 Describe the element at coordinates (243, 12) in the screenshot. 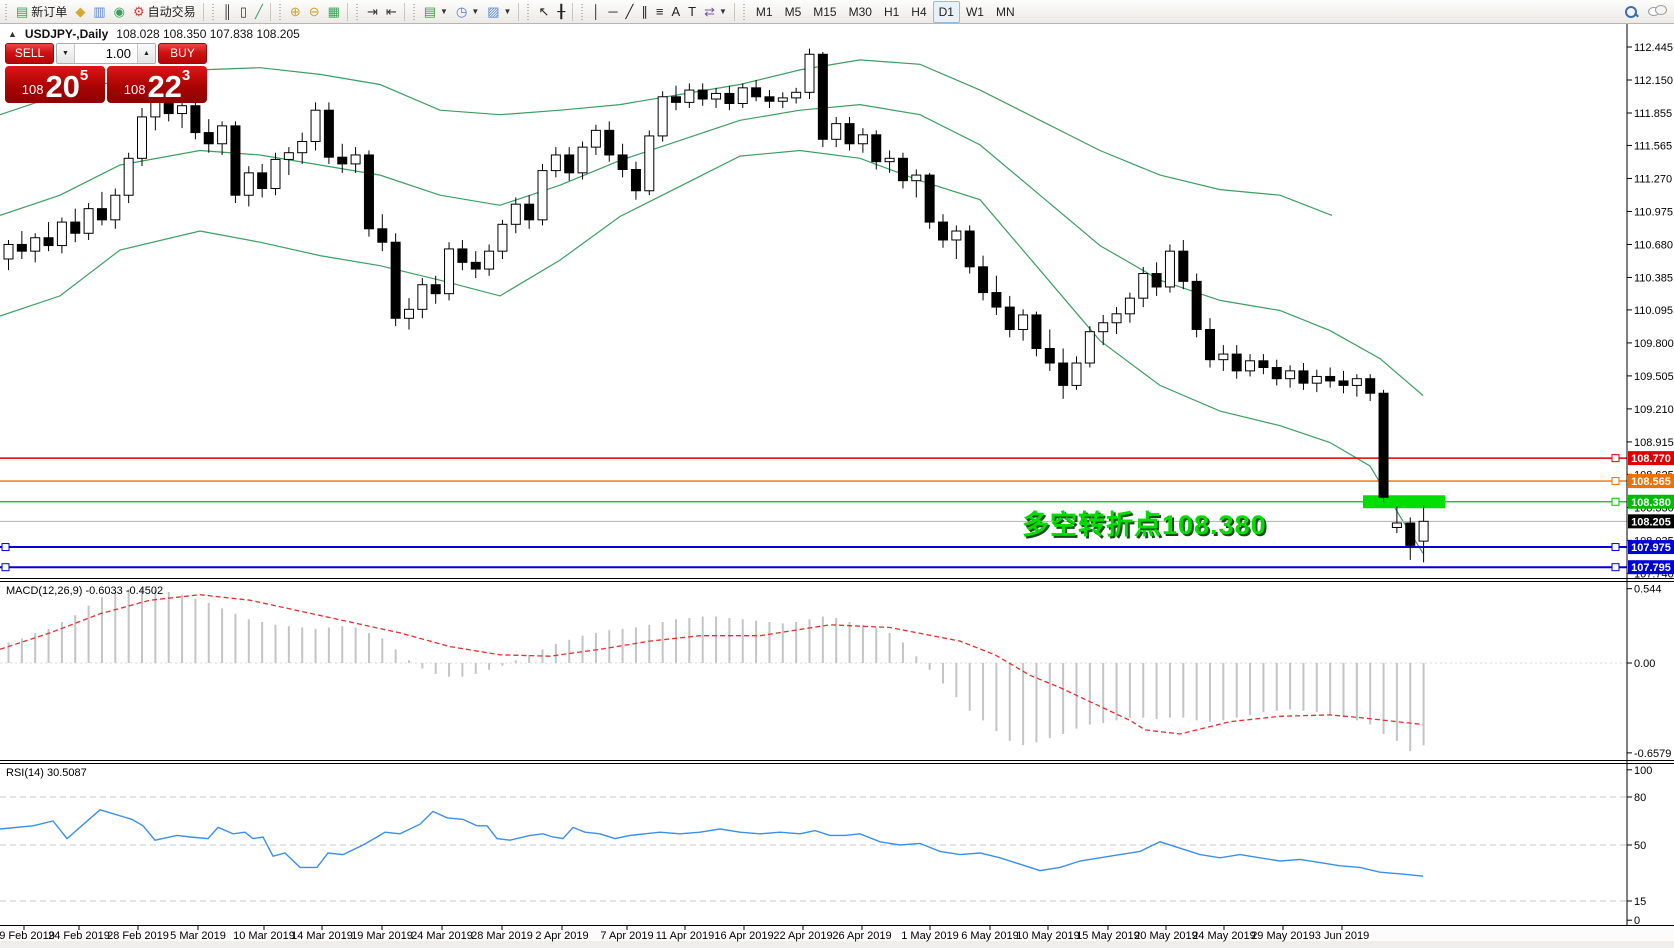

I see `candlestick-button: ▯` at that location.